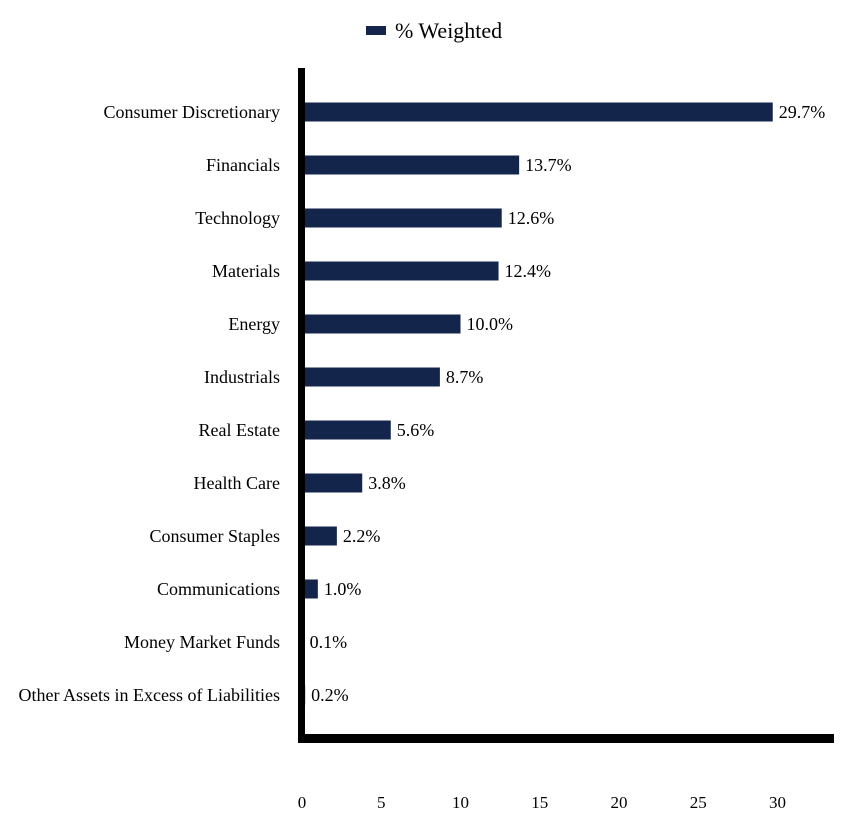 The height and width of the screenshot is (828, 864). Describe the element at coordinates (387, 483) in the screenshot. I see `data-label: 3.8%` at that location.